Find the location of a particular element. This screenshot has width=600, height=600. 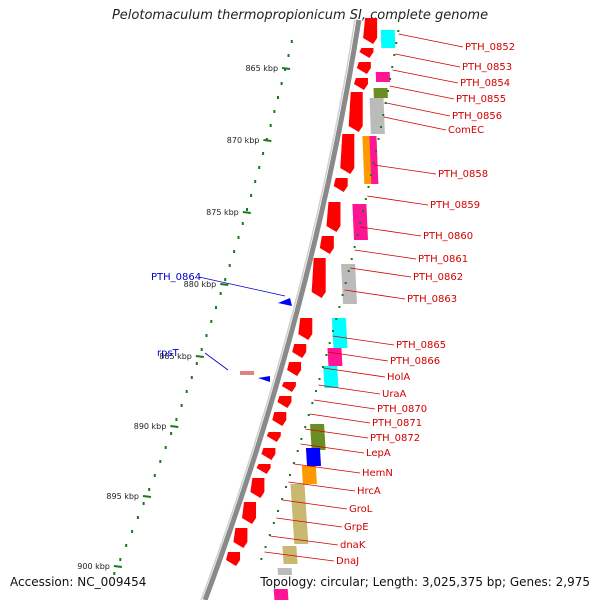

gene-label: PTH_0865 is located at coordinates (421, 345).